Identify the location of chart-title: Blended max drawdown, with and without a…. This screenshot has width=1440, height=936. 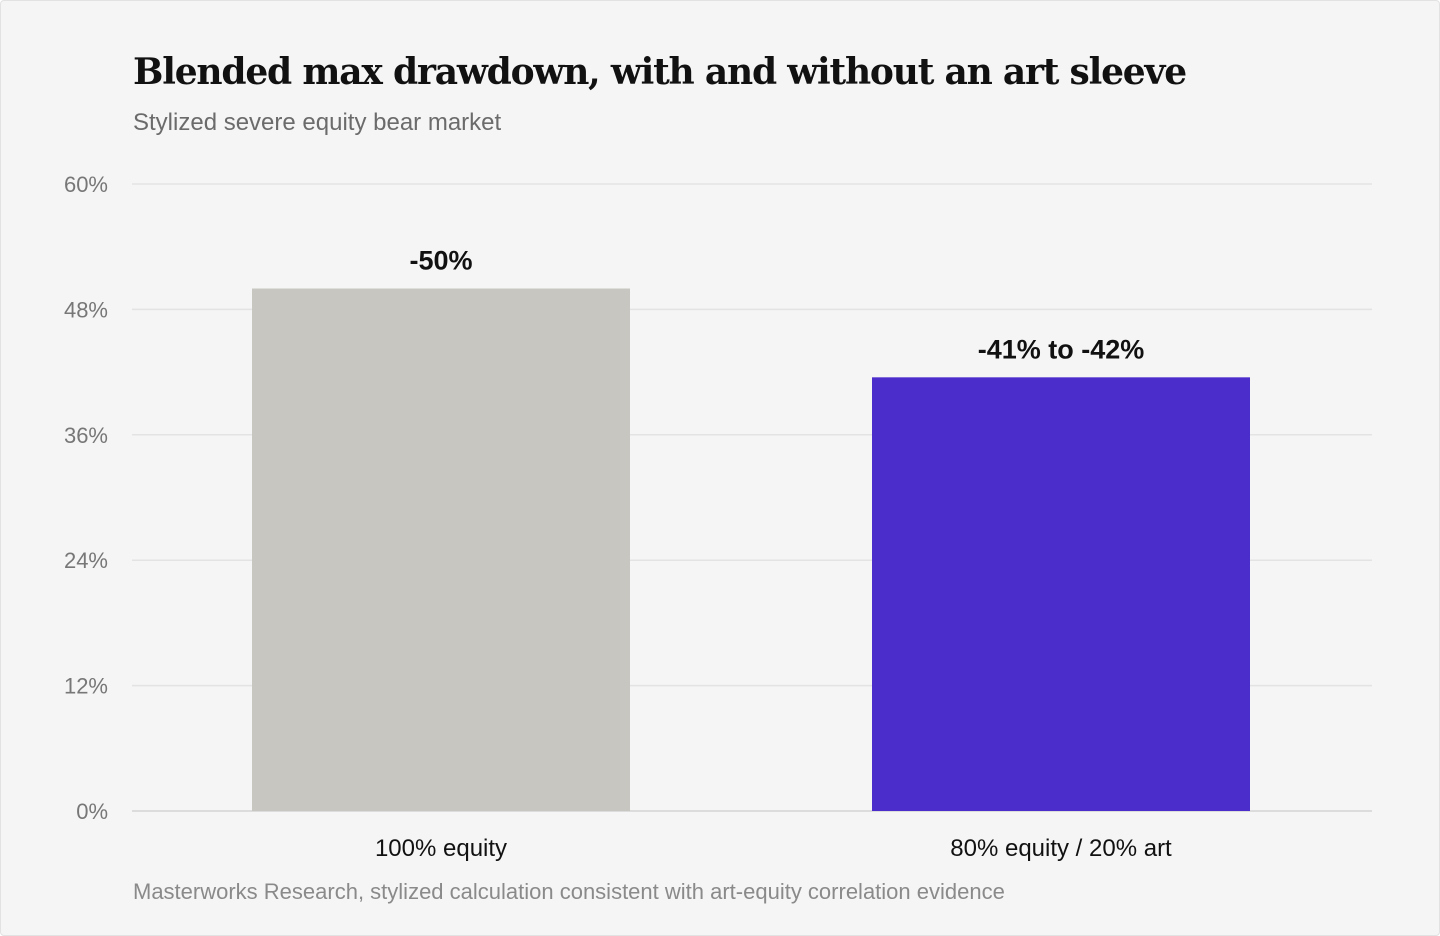
(660, 72).